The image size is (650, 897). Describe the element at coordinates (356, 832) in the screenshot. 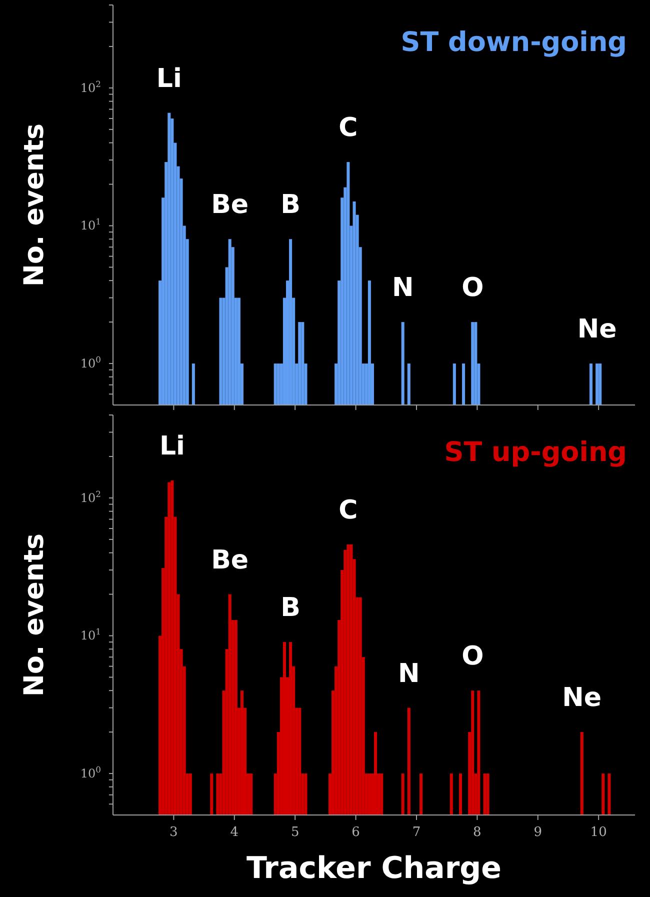

I see `x-tick-label: 6` at that location.